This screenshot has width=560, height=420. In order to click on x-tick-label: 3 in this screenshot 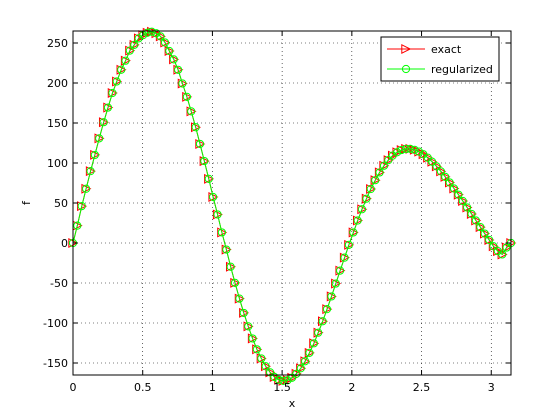, I will do `click(491, 387)`.